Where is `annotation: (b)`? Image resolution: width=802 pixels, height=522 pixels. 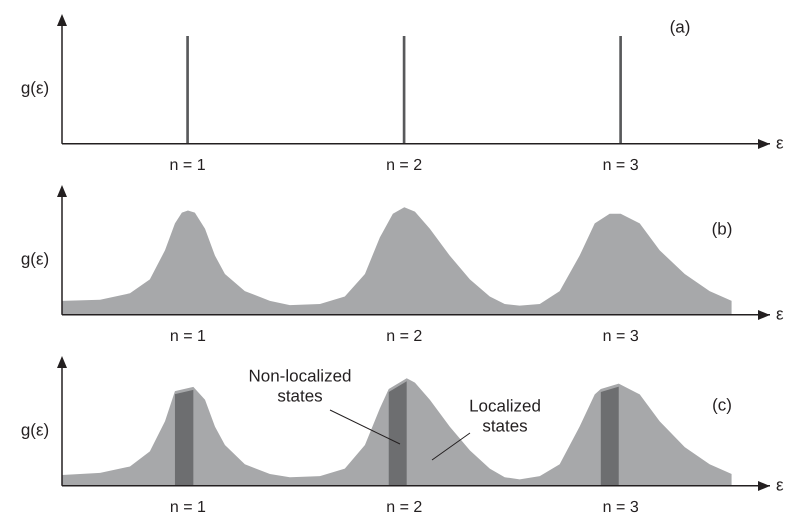 annotation: (b) is located at coordinates (722, 229).